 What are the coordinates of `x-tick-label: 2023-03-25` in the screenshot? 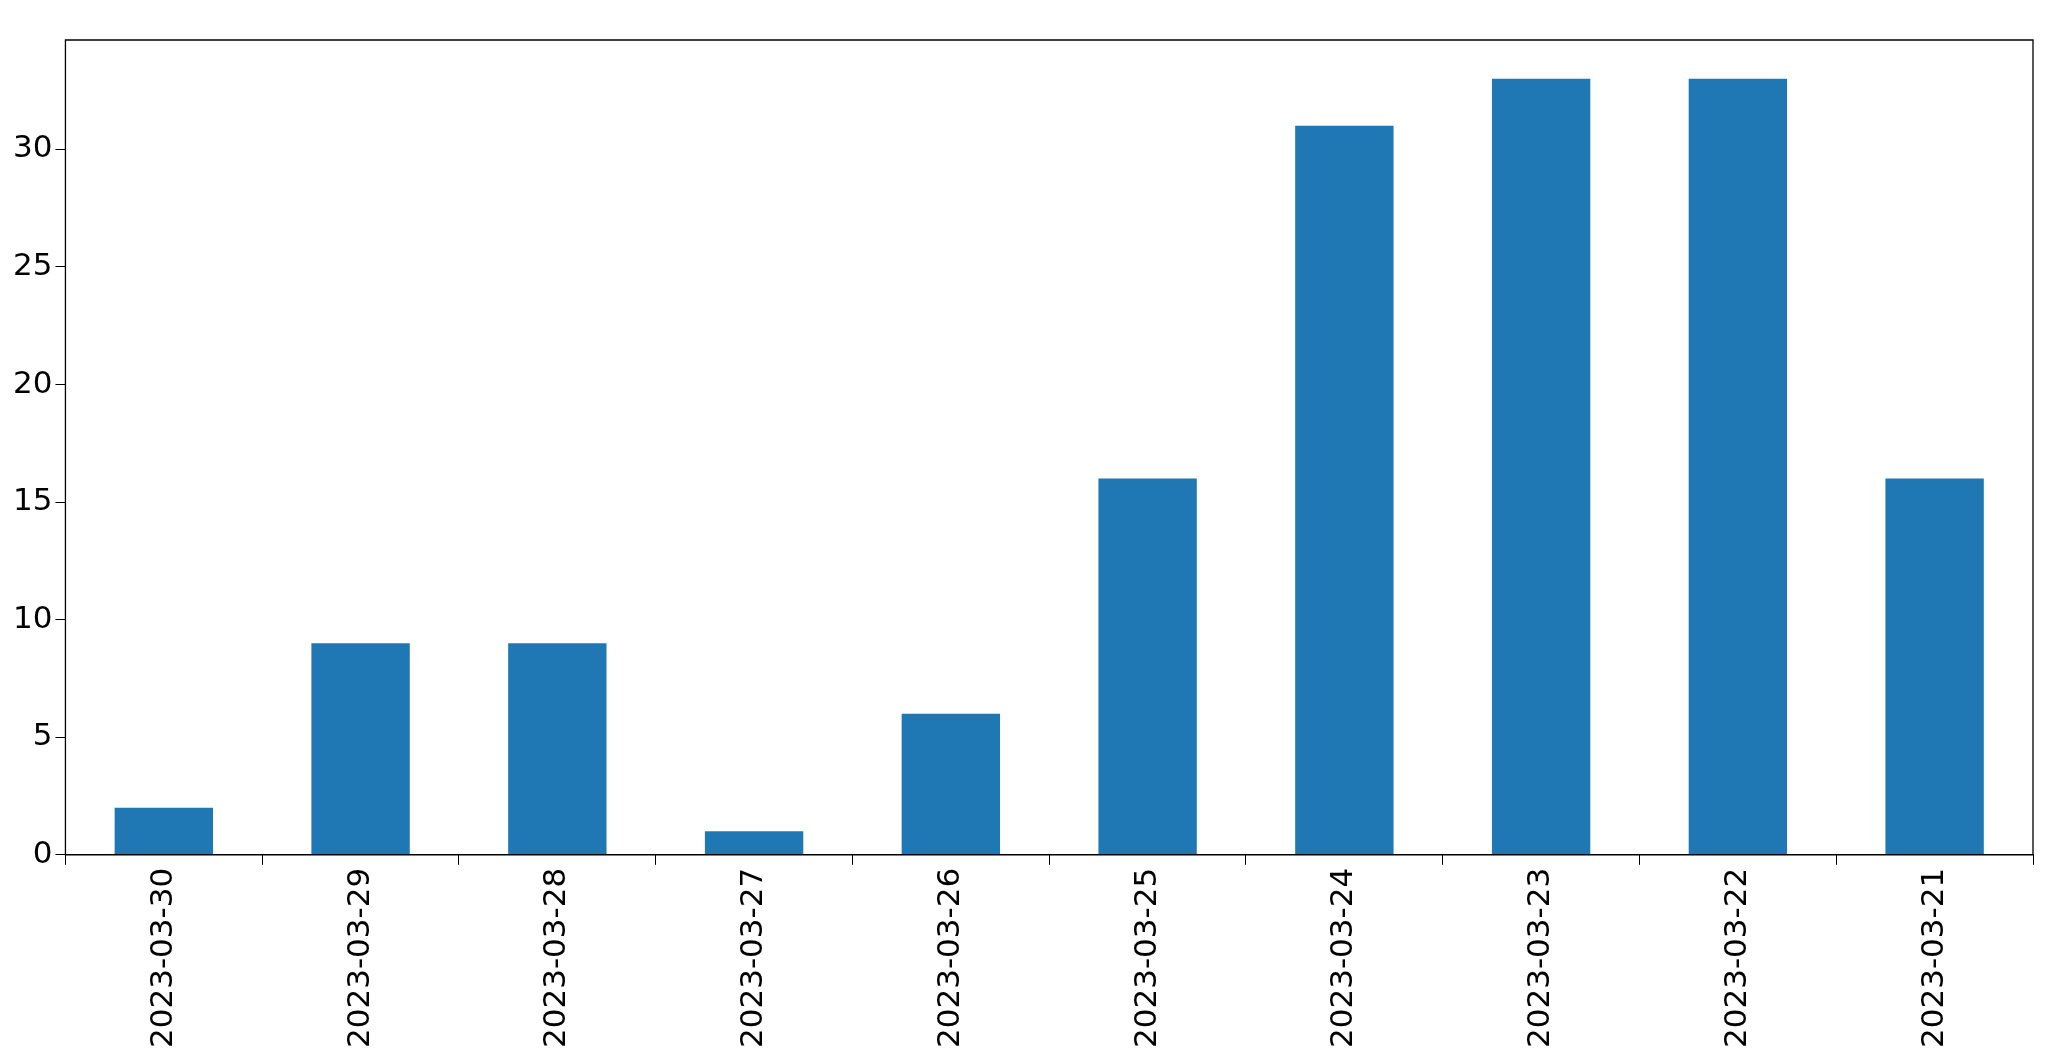 It's located at (1144, 958).